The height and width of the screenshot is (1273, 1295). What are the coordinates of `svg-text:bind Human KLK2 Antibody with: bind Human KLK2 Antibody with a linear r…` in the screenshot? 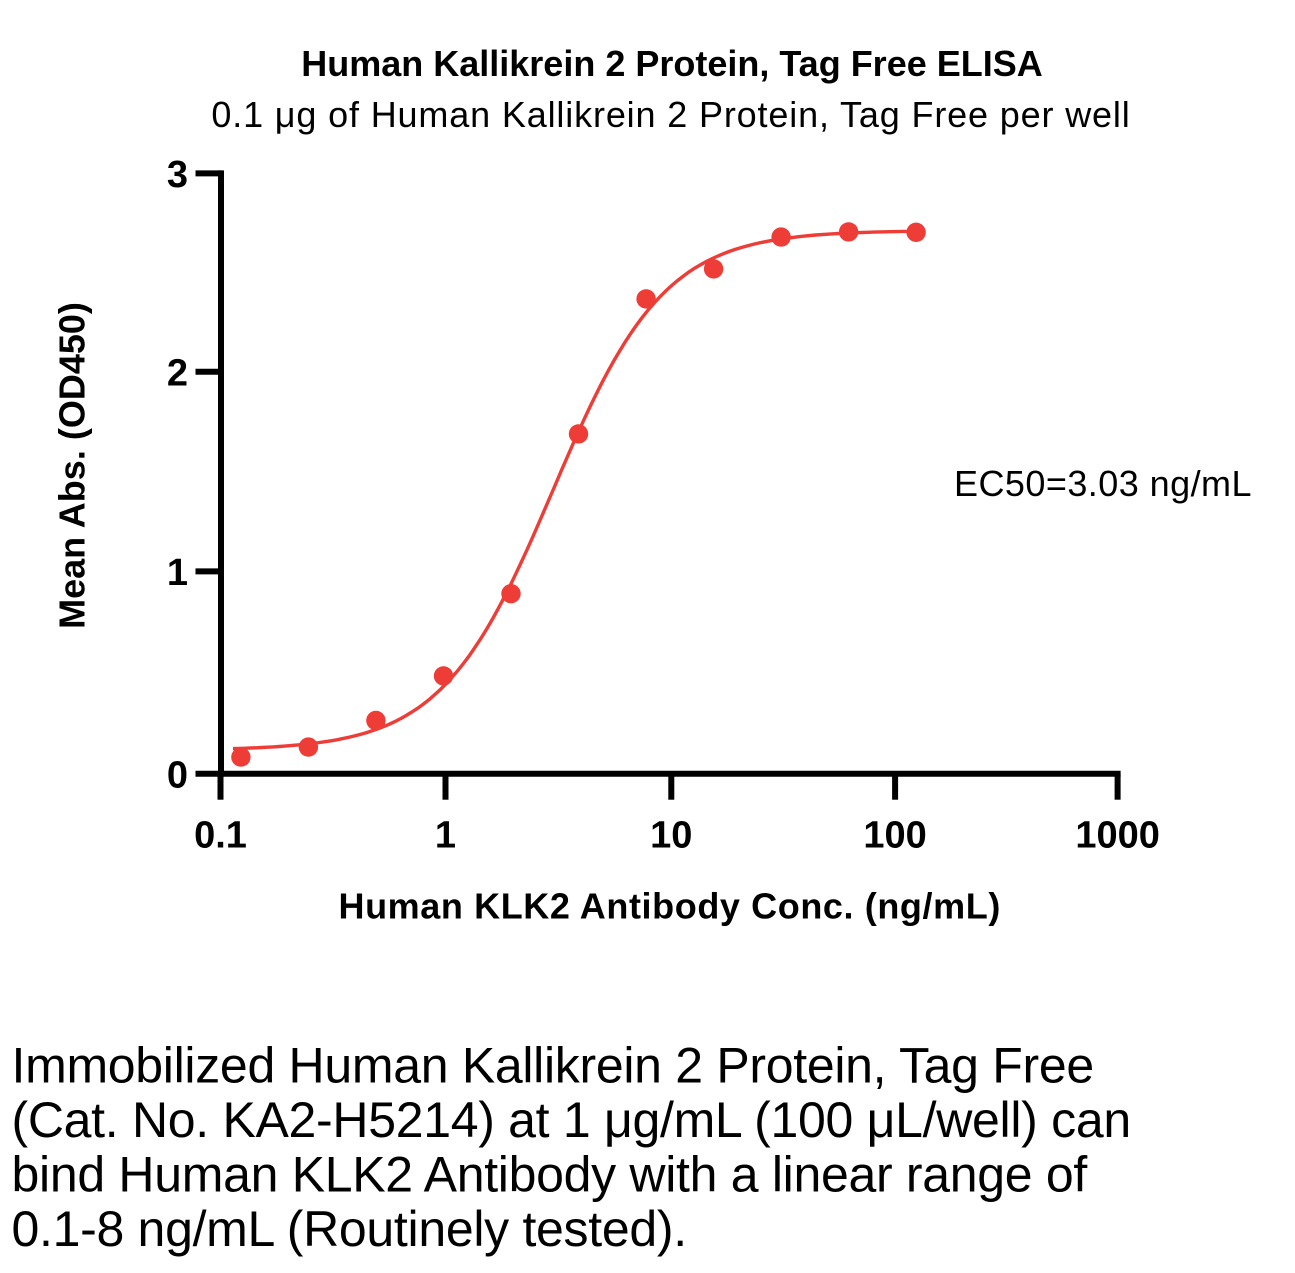 It's located at (550, 1175).